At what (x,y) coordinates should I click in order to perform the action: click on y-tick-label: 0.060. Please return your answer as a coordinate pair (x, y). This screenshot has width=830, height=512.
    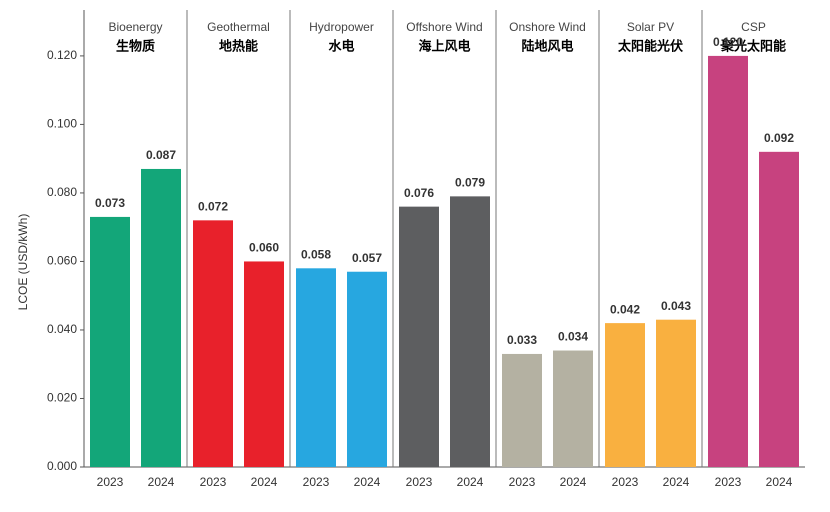
    Looking at the image, I should click on (62, 261).